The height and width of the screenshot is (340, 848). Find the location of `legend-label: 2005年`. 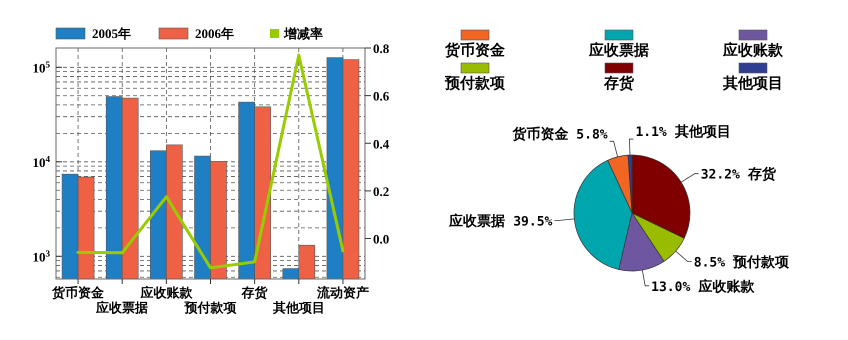

legend-label: 2005年 is located at coordinates (111, 33).